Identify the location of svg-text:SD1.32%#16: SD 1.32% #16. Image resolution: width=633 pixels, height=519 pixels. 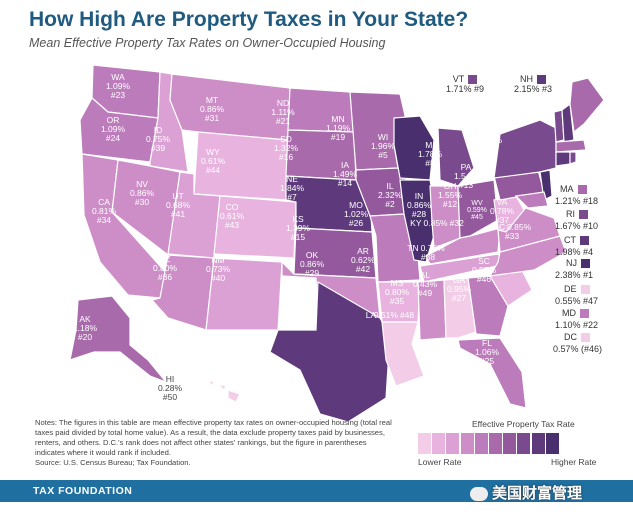
(286, 148).